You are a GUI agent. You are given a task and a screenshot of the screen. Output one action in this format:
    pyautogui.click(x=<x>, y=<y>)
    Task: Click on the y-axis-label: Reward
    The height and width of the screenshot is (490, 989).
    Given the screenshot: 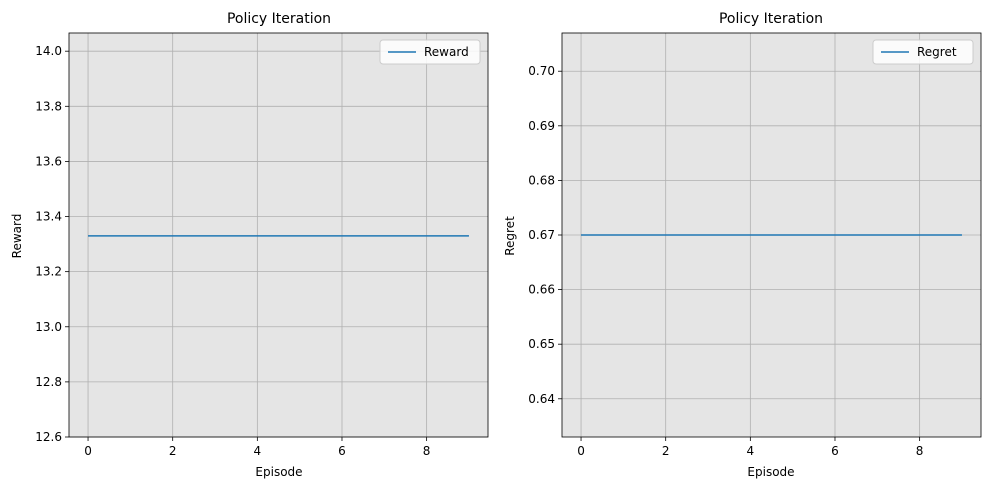 What is the action you would take?
    pyautogui.click(x=17, y=236)
    